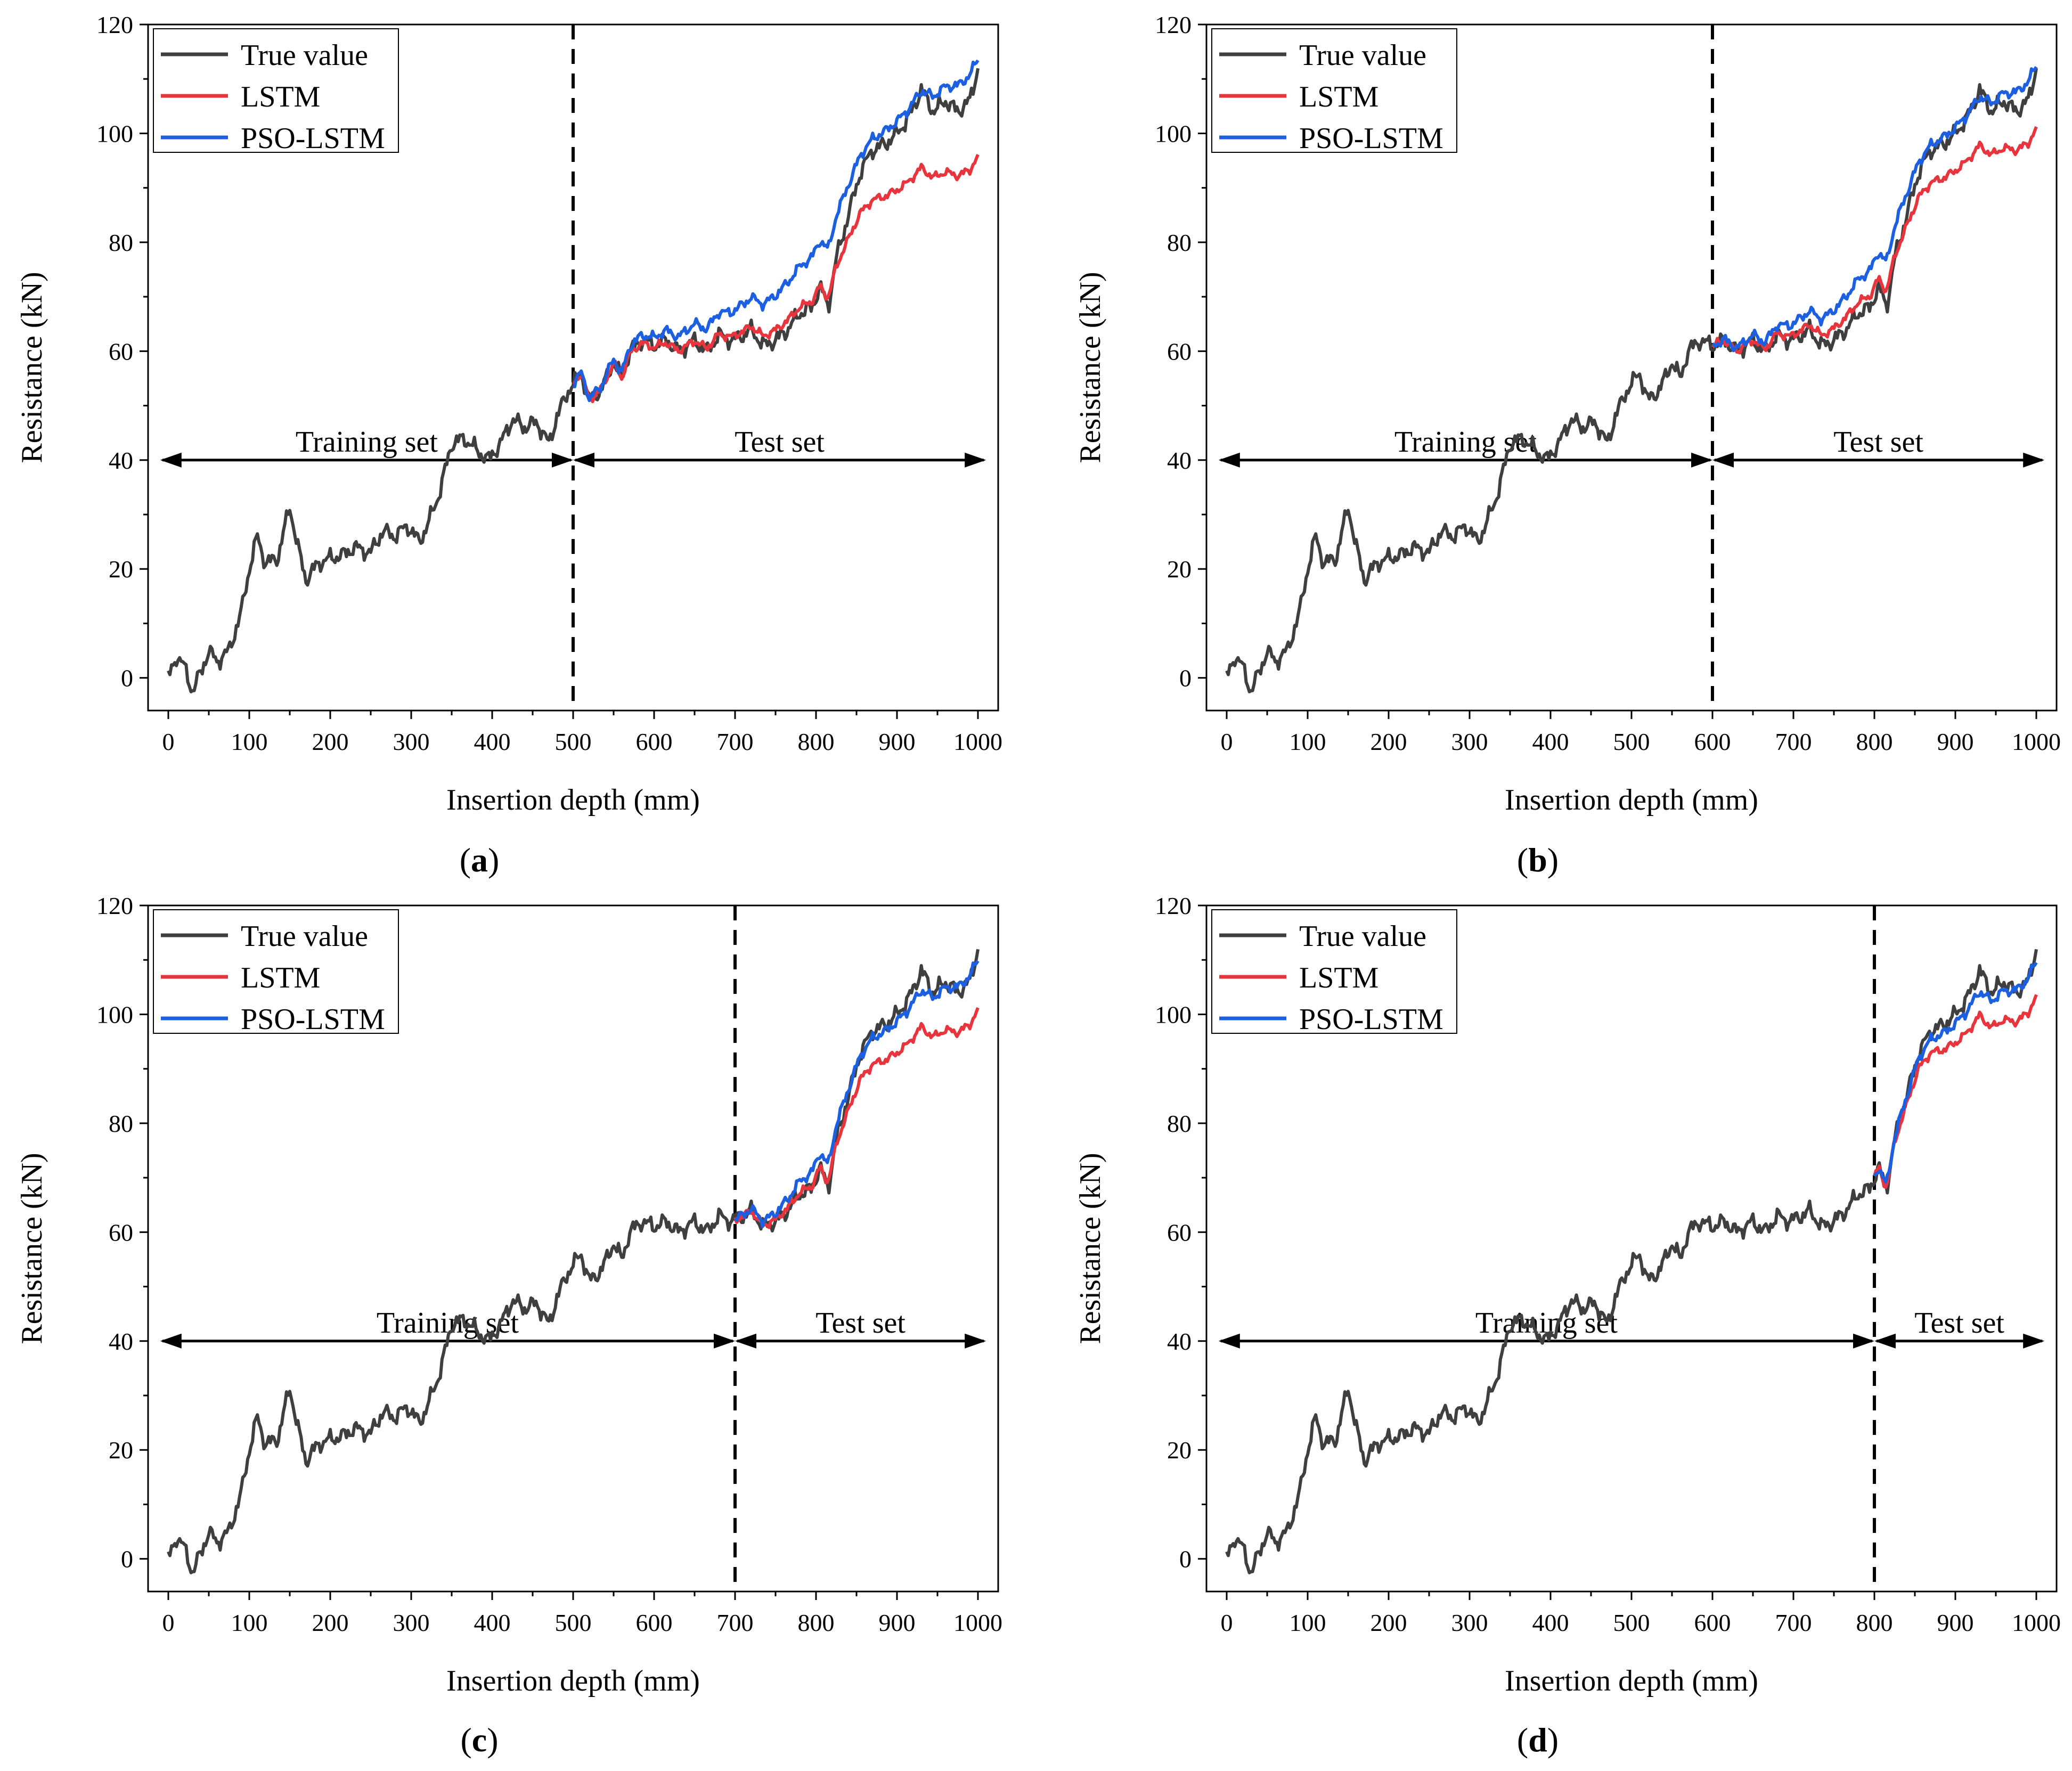 The width and height of the screenshot is (2072, 1771). Describe the element at coordinates (367, 443) in the screenshot. I see `training-set-label: Training set` at that location.